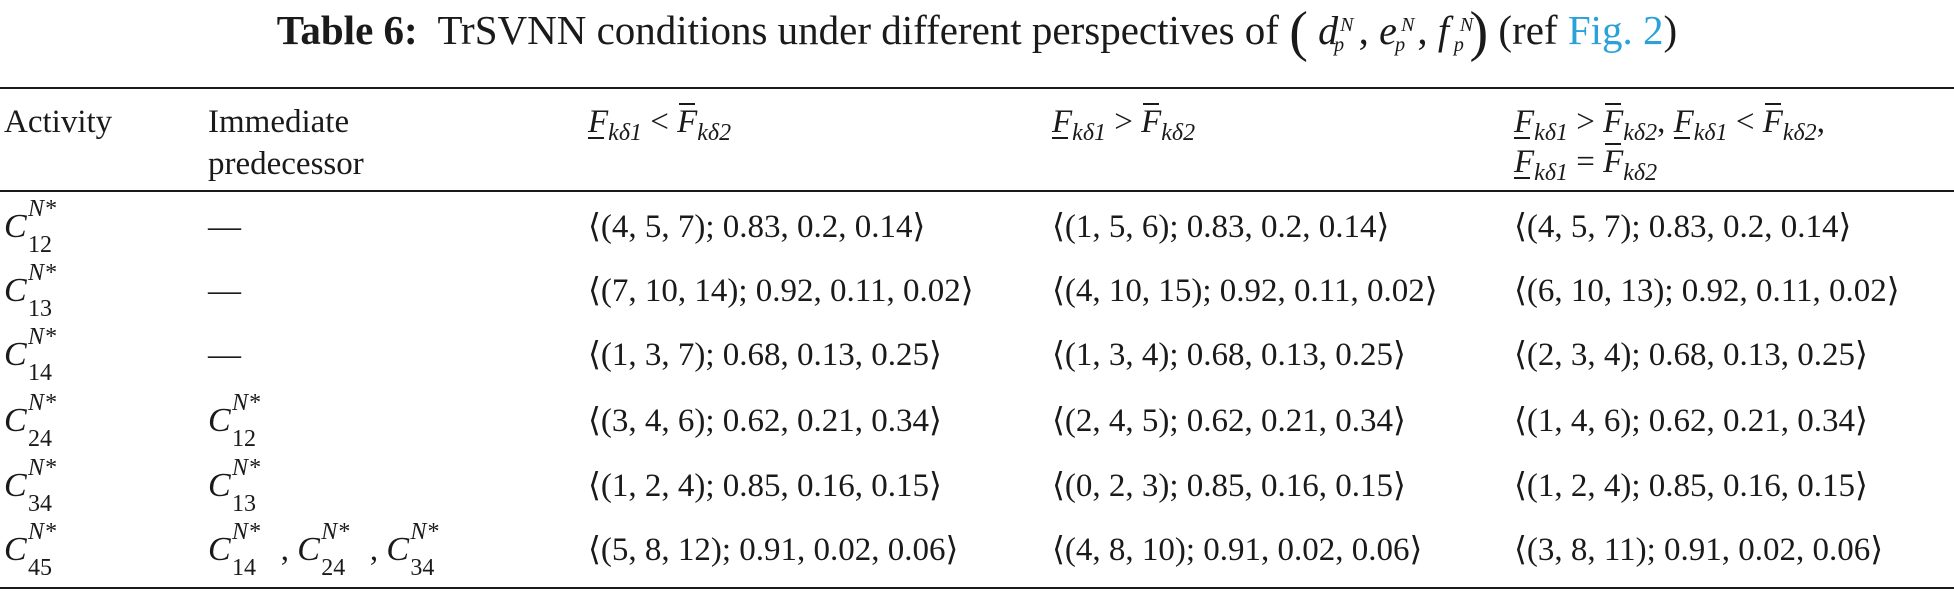 This screenshot has height=592, width=1954. Describe the element at coordinates (30, 486) in the screenshot. I see `activity-cell: C N* 34` at that location.